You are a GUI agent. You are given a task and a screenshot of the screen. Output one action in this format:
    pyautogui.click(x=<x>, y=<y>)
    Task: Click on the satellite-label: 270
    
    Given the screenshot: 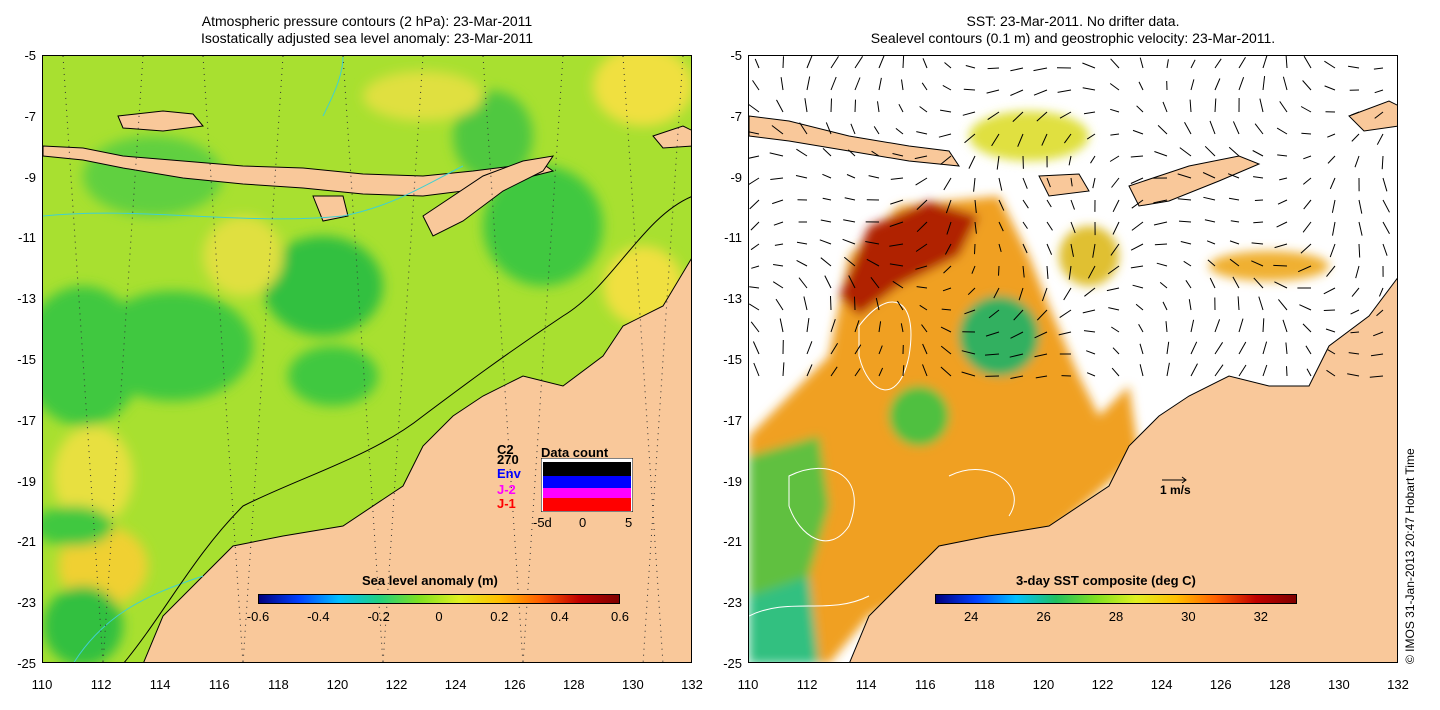 What is the action you would take?
    pyautogui.click(x=508, y=459)
    